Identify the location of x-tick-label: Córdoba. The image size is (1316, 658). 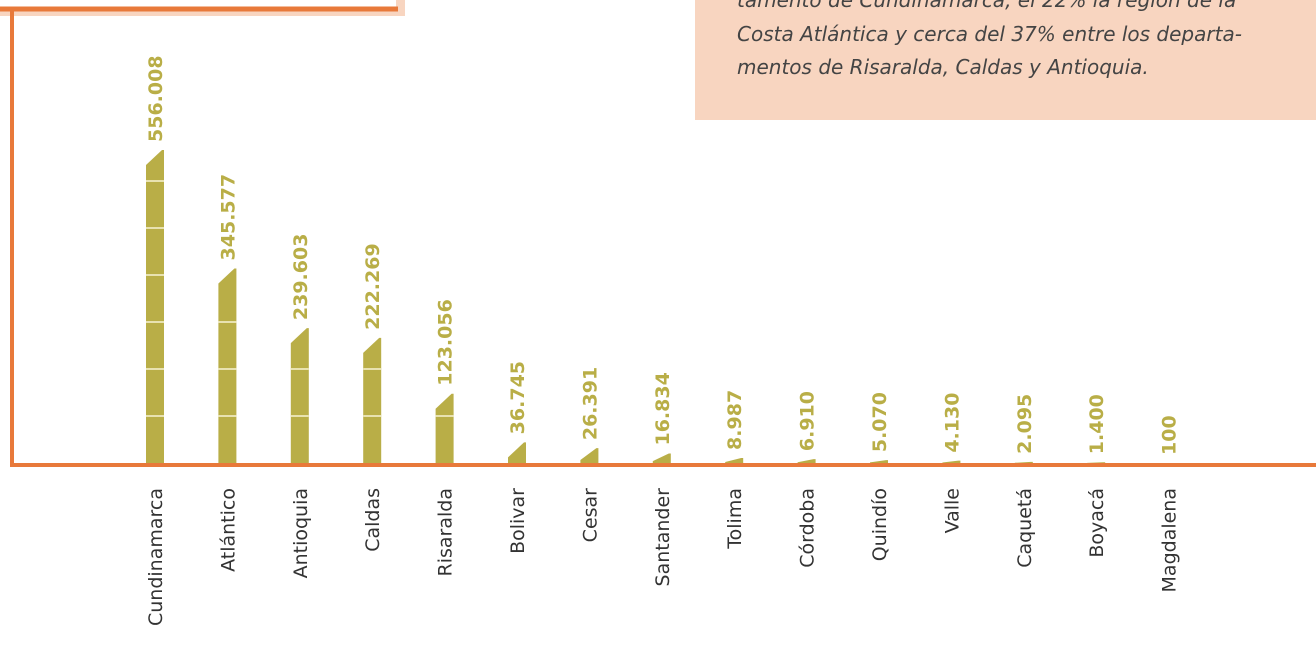
(808, 528).